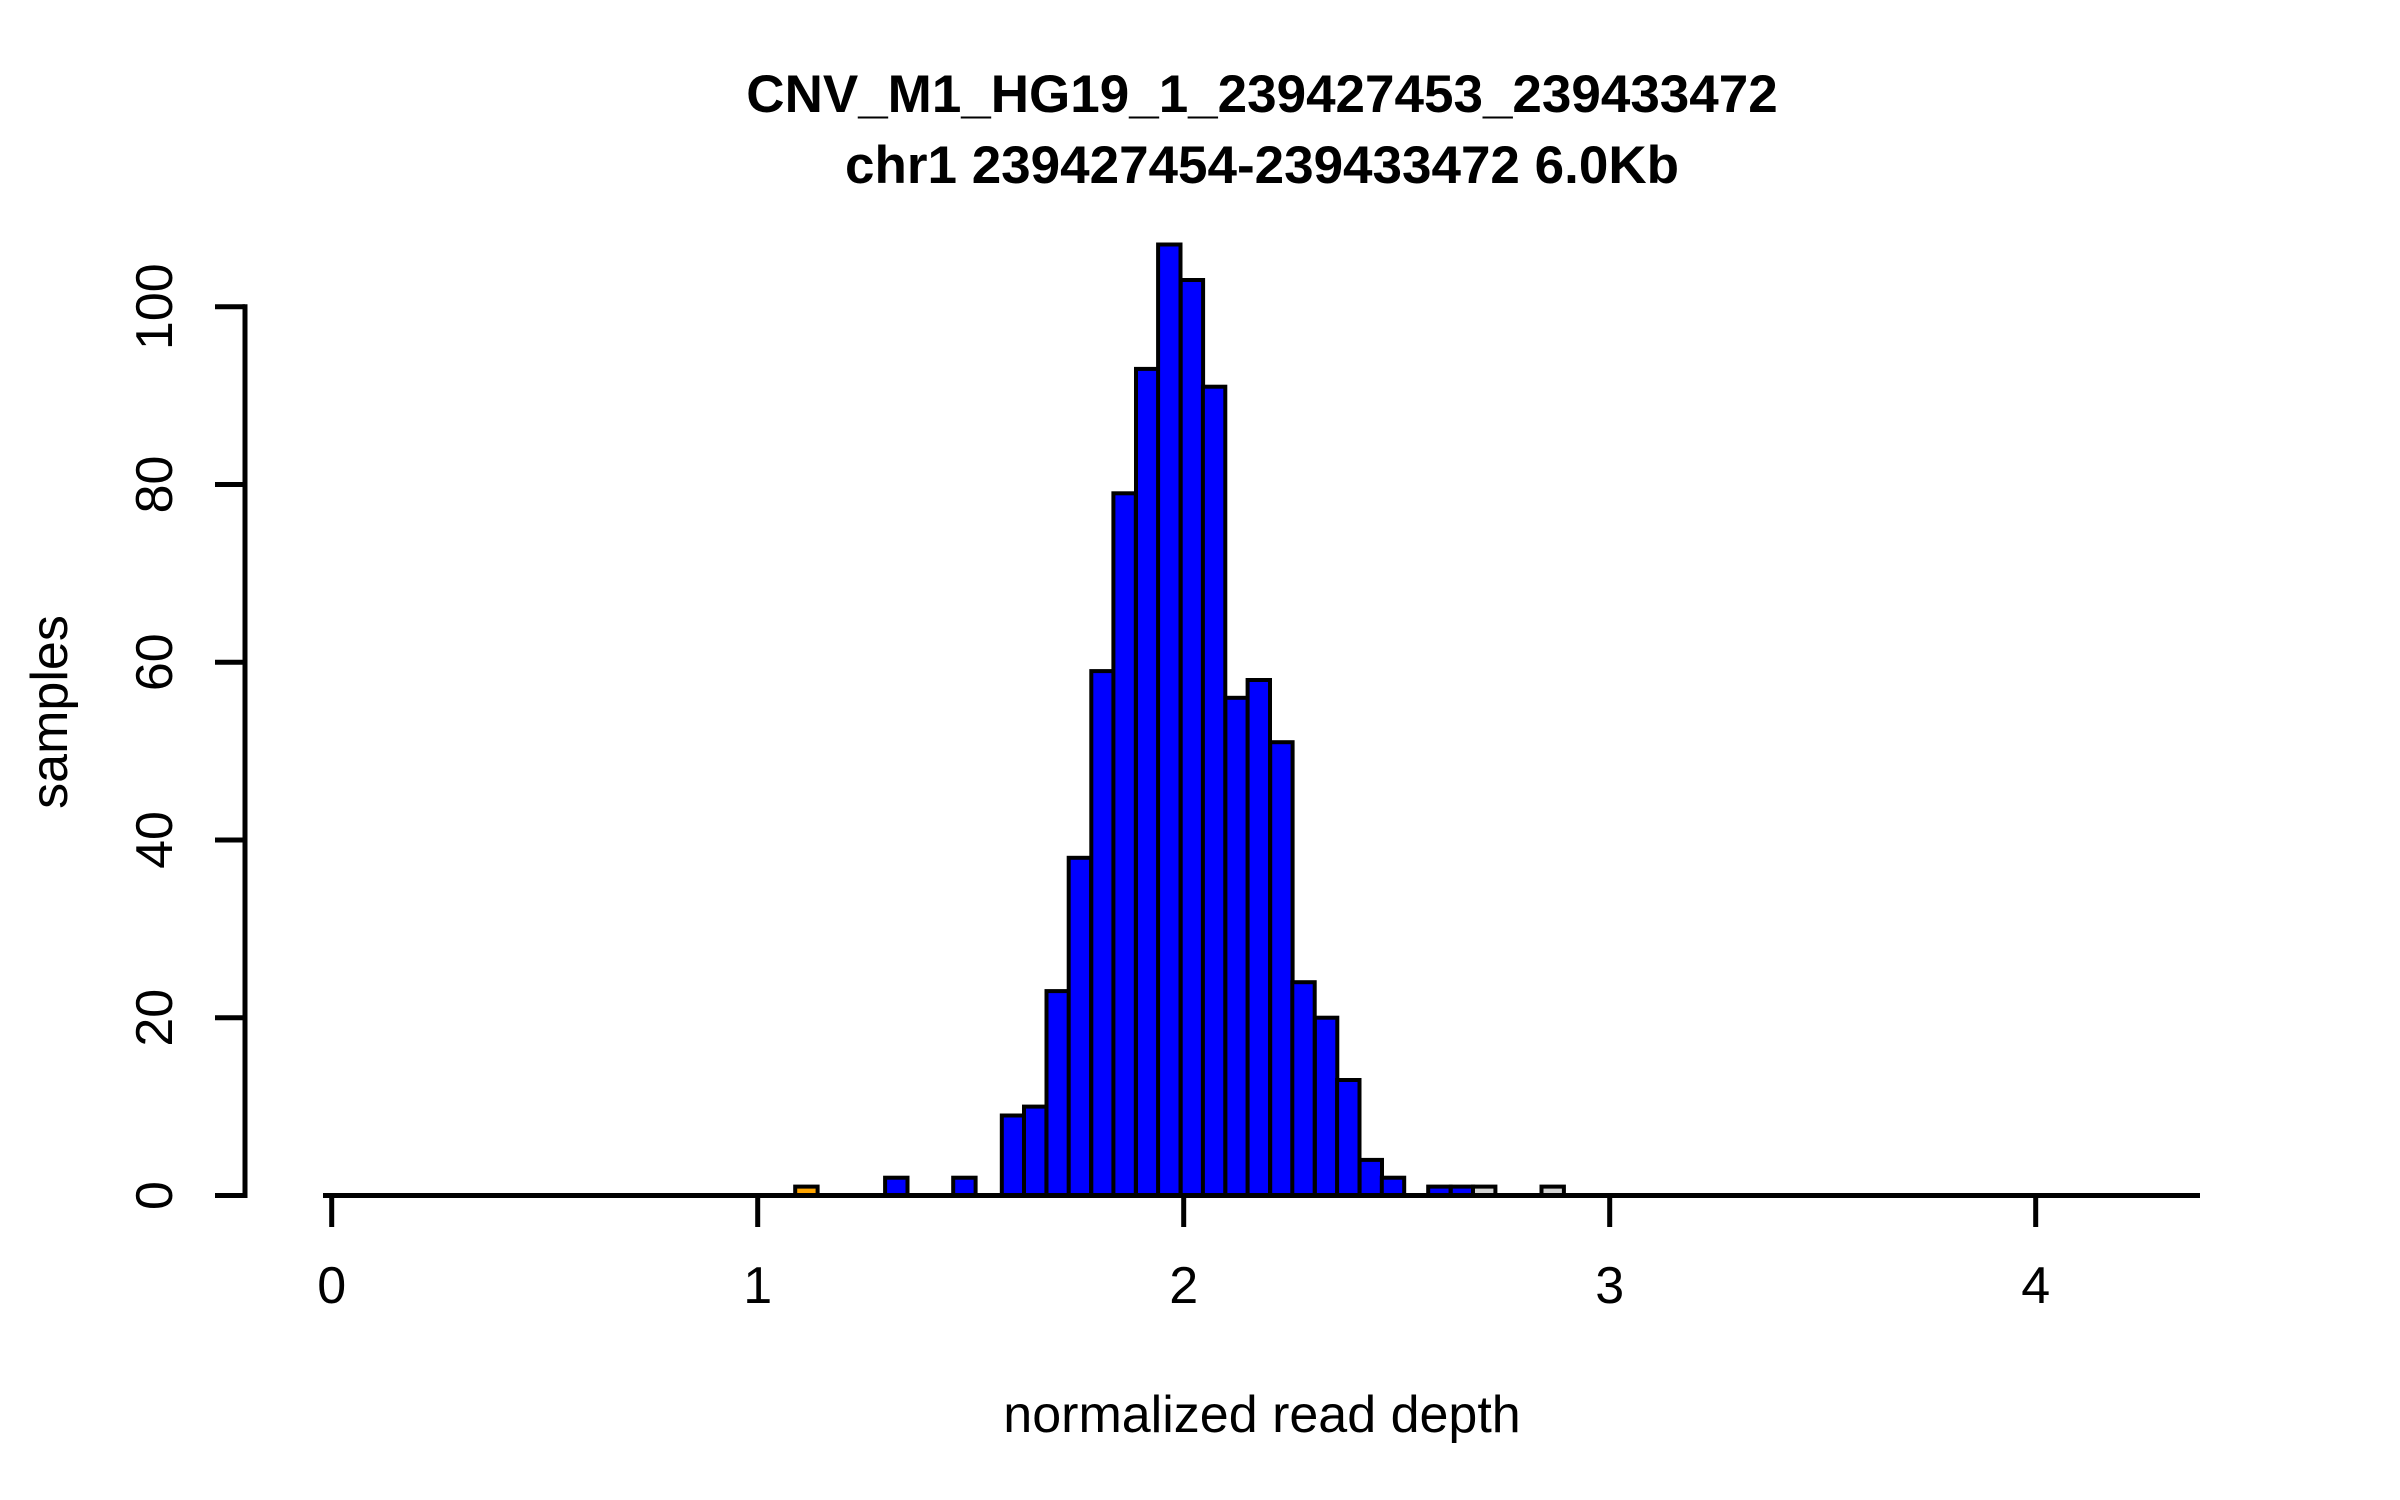 The width and height of the screenshot is (2400, 1500). Describe the element at coordinates (1183, 1286) in the screenshot. I see `x-tick-label: 2` at that location.